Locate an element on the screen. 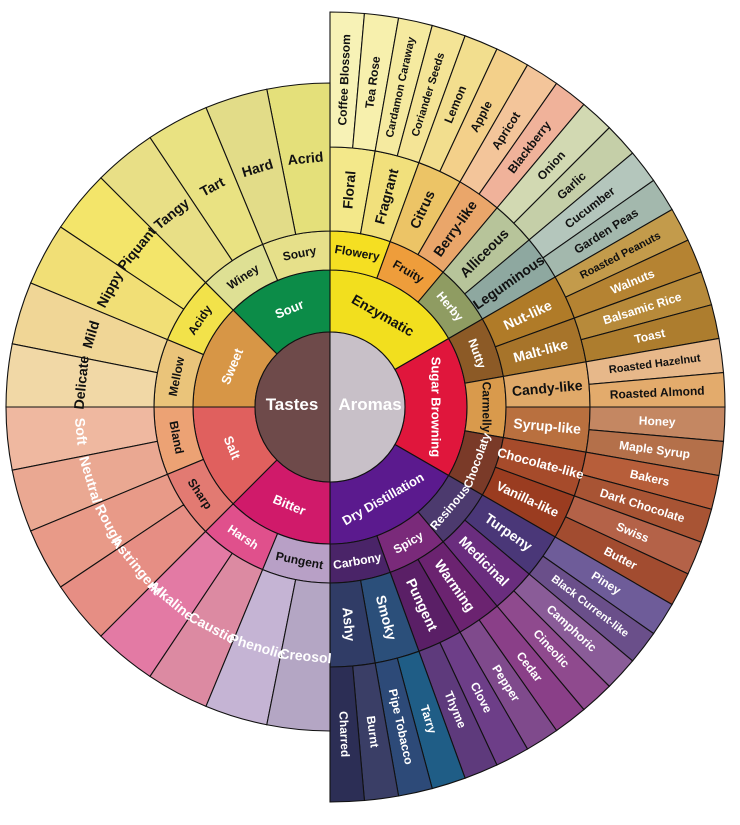 This screenshot has width=740, height=825. taste-descriptor-astringent is located at coordinates (133, 570).